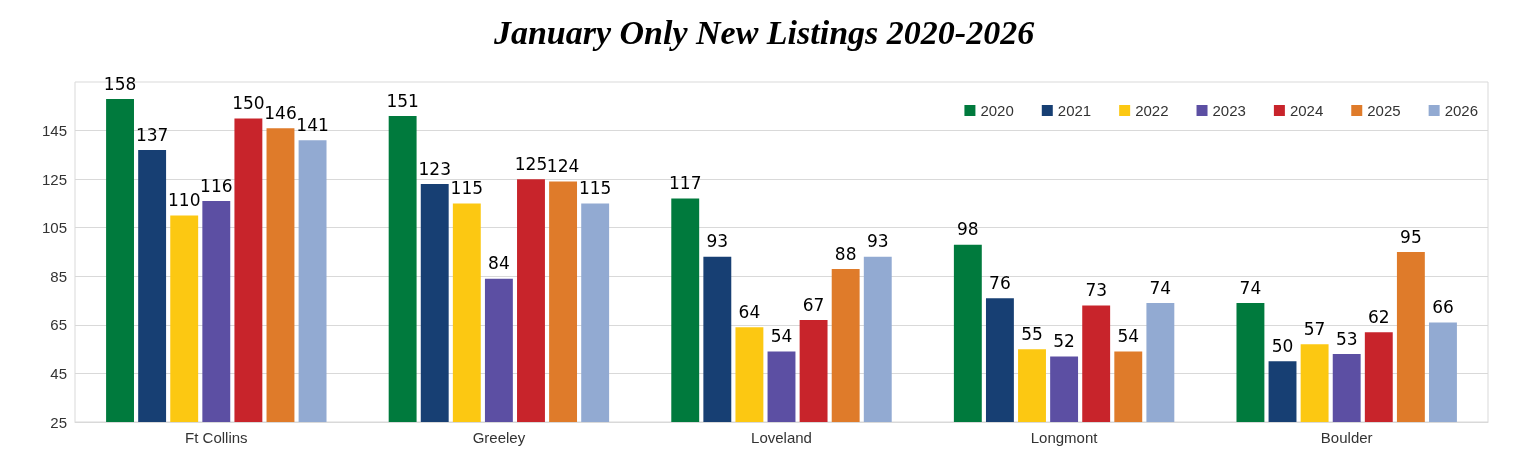 Image resolution: width=1528 pixels, height=467 pixels. I want to click on data-label: 53, so click(1346, 338).